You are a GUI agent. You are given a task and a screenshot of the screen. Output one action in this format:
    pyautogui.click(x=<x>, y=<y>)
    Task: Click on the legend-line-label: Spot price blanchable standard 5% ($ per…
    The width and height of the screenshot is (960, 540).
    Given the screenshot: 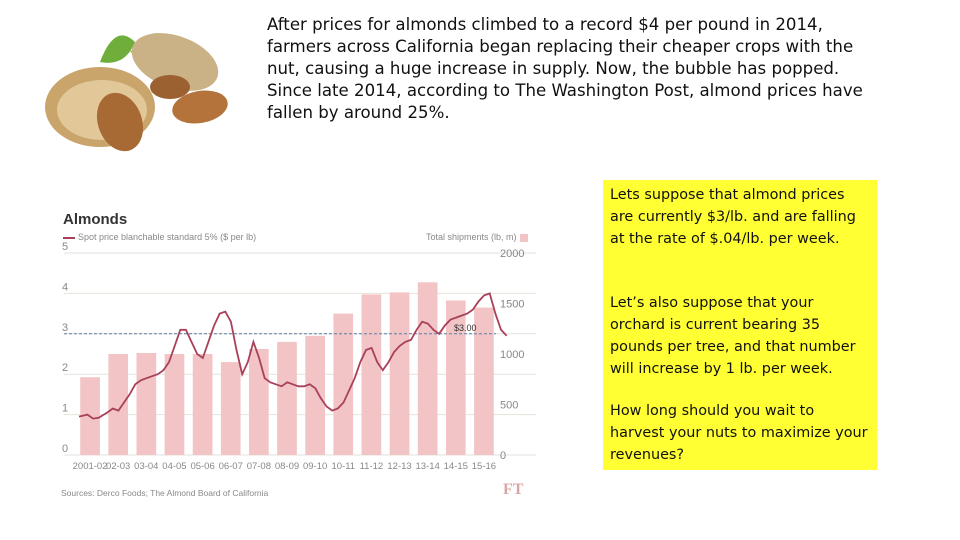 What is the action you would take?
    pyautogui.click(x=167, y=237)
    